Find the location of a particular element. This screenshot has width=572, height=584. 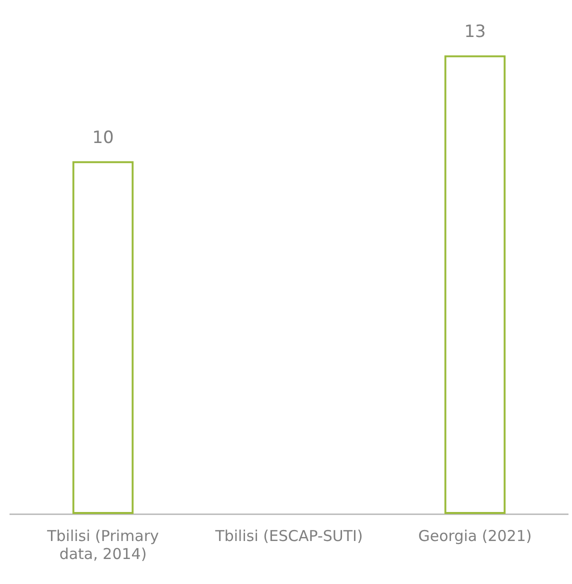

x-tick-label: Tbilisi (Primary data, 2014) is located at coordinates (102, 544).